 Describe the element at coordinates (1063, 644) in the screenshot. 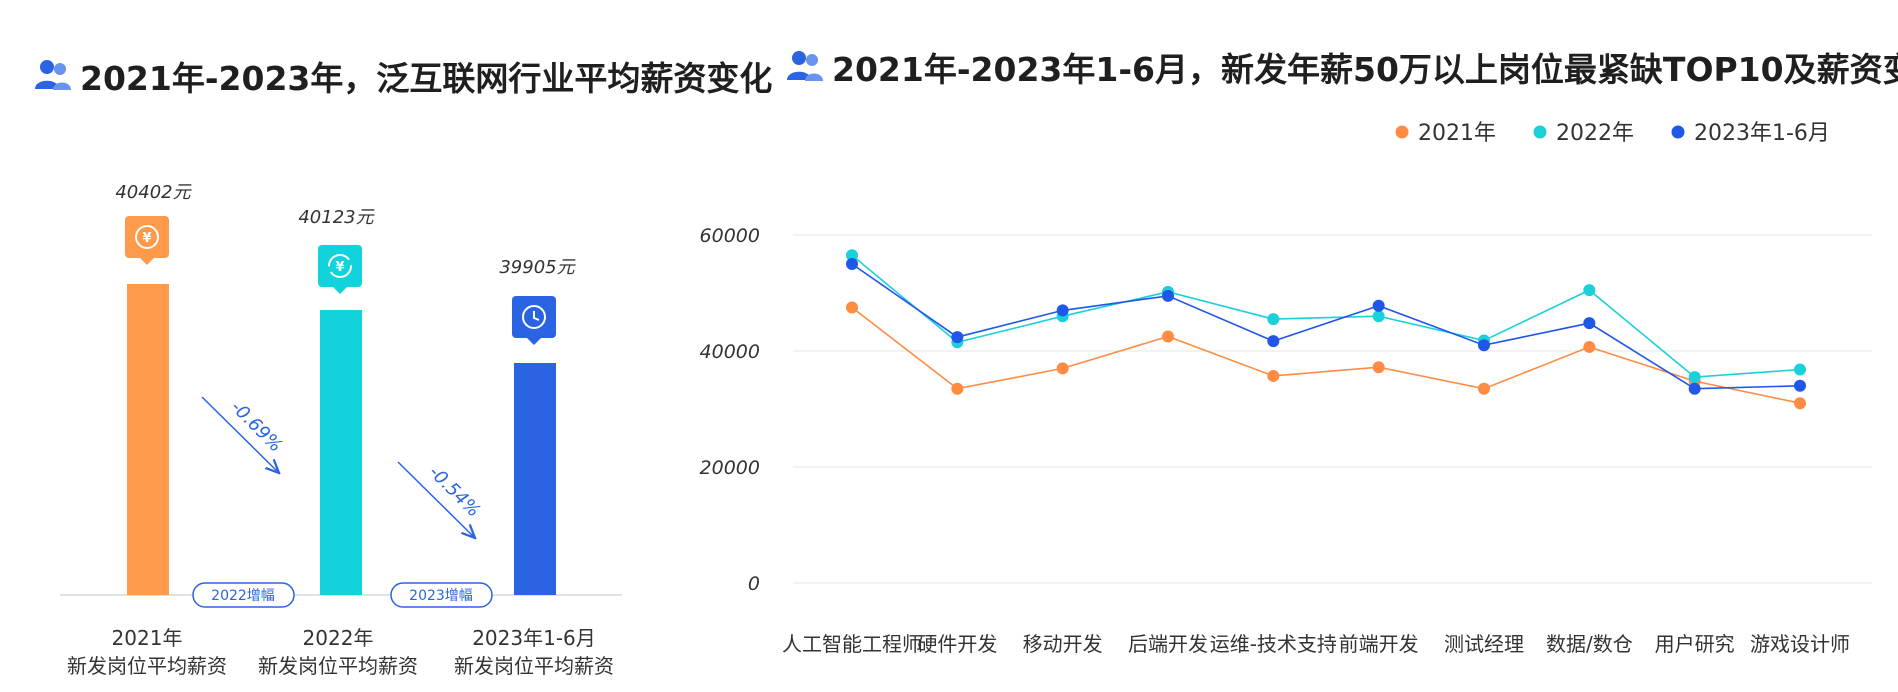

I see `x-tick-label: 移动开发` at that location.